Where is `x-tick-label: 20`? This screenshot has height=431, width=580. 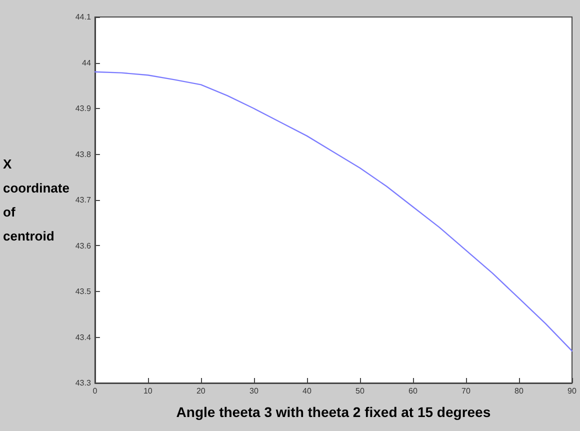 x-tick-label: 20 is located at coordinates (201, 391).